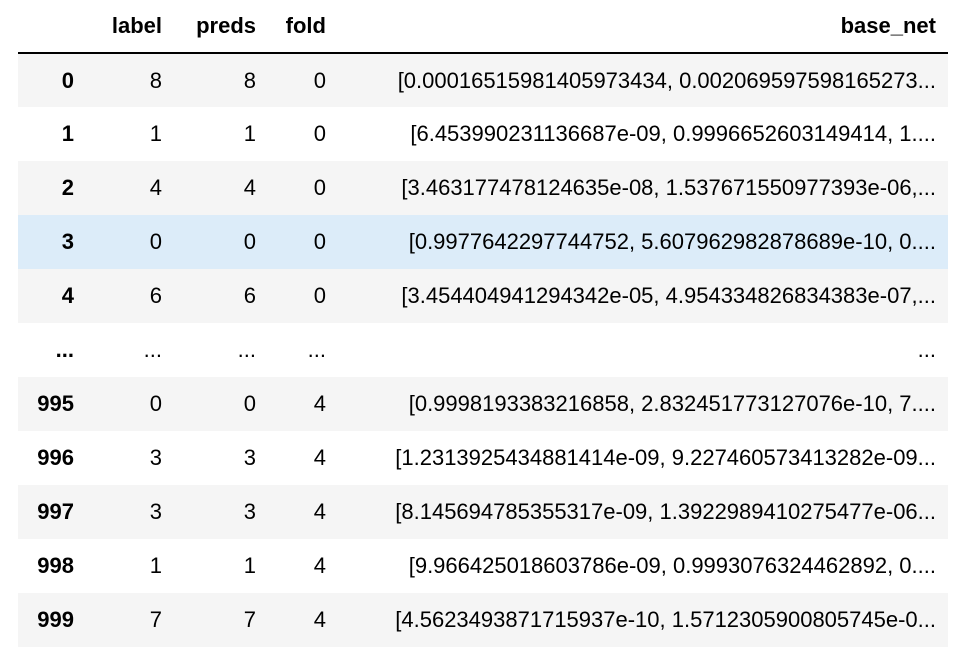 The image size is (968, 664). What do you see at coordinates (67, 133) in the screenshot?
I see `row-index: 1` at bounding box center [67, 133].